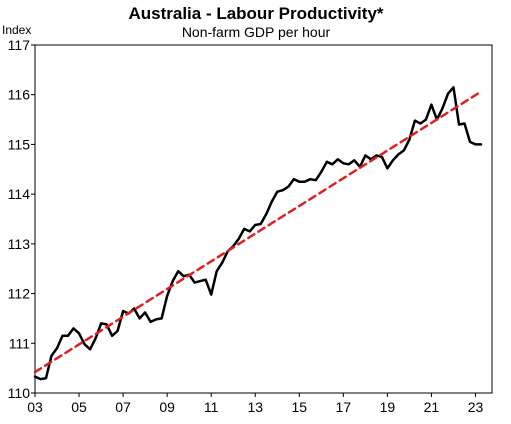 The height and width of the screenshot is (424, 511). Describe the element at coordinates (19, 194) in the screenshot. I see `y-tick-label: 114` at that location.